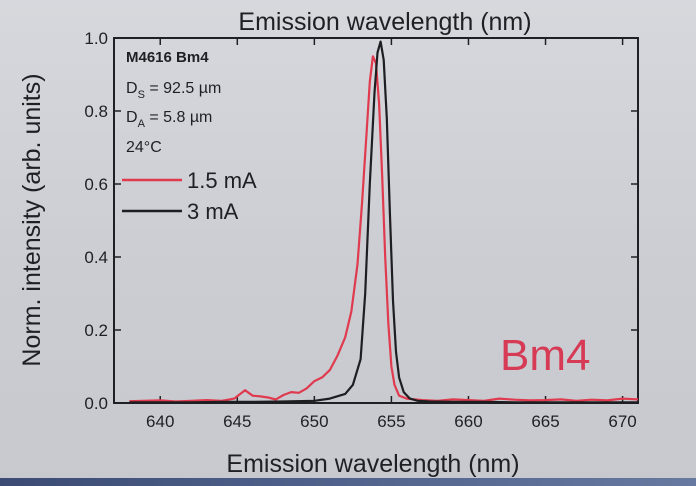 Image resolution: width=696 pixels, height=486 pixels. I want to click on mode-label-bm4: Bm4, so click(545, 355).